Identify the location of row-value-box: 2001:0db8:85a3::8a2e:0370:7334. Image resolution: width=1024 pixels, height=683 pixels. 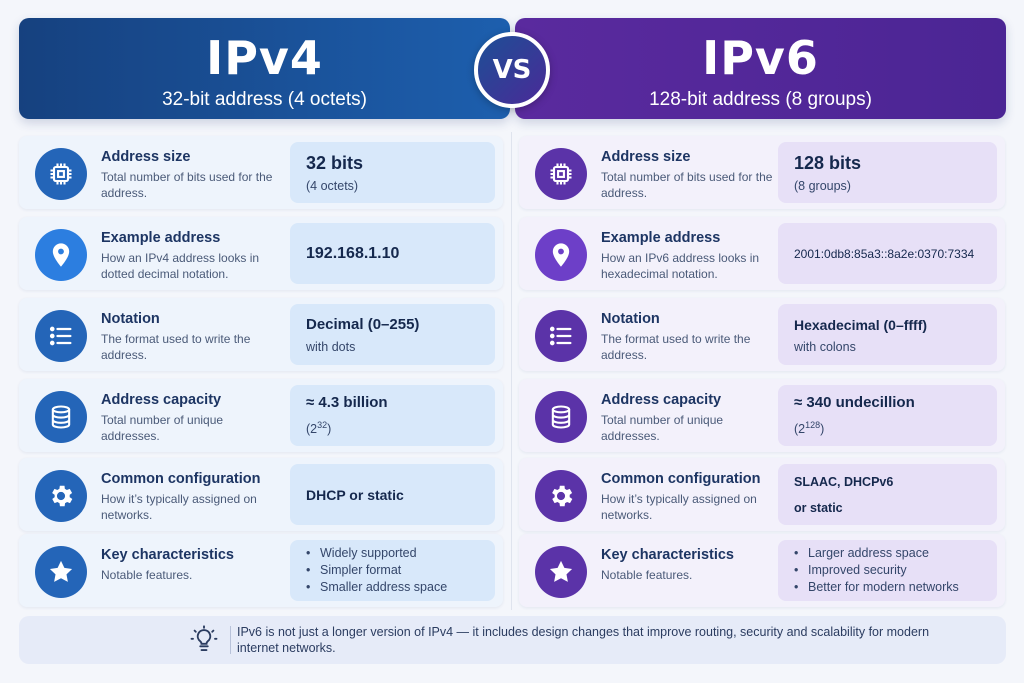
(887, 253).